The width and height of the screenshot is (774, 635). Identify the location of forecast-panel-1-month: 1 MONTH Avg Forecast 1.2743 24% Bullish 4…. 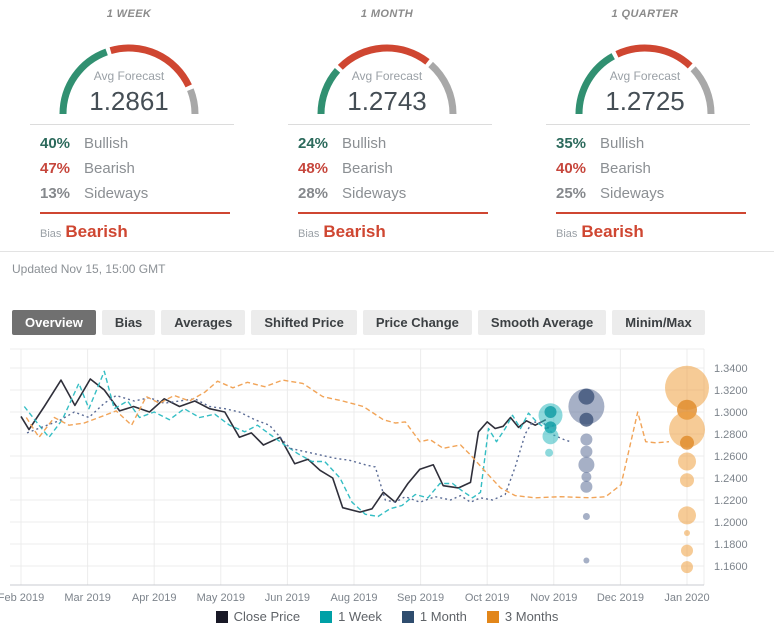
(387, 121).